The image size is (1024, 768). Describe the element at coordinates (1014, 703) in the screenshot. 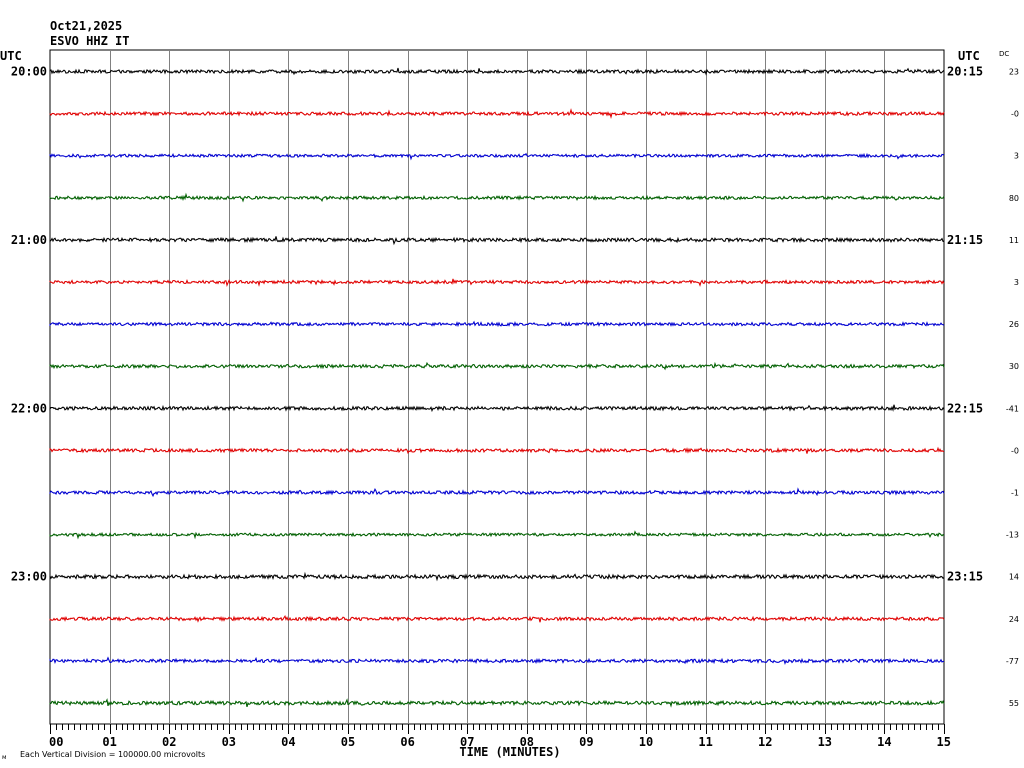

I see `trace-dc-offset-label: 55` at that location.